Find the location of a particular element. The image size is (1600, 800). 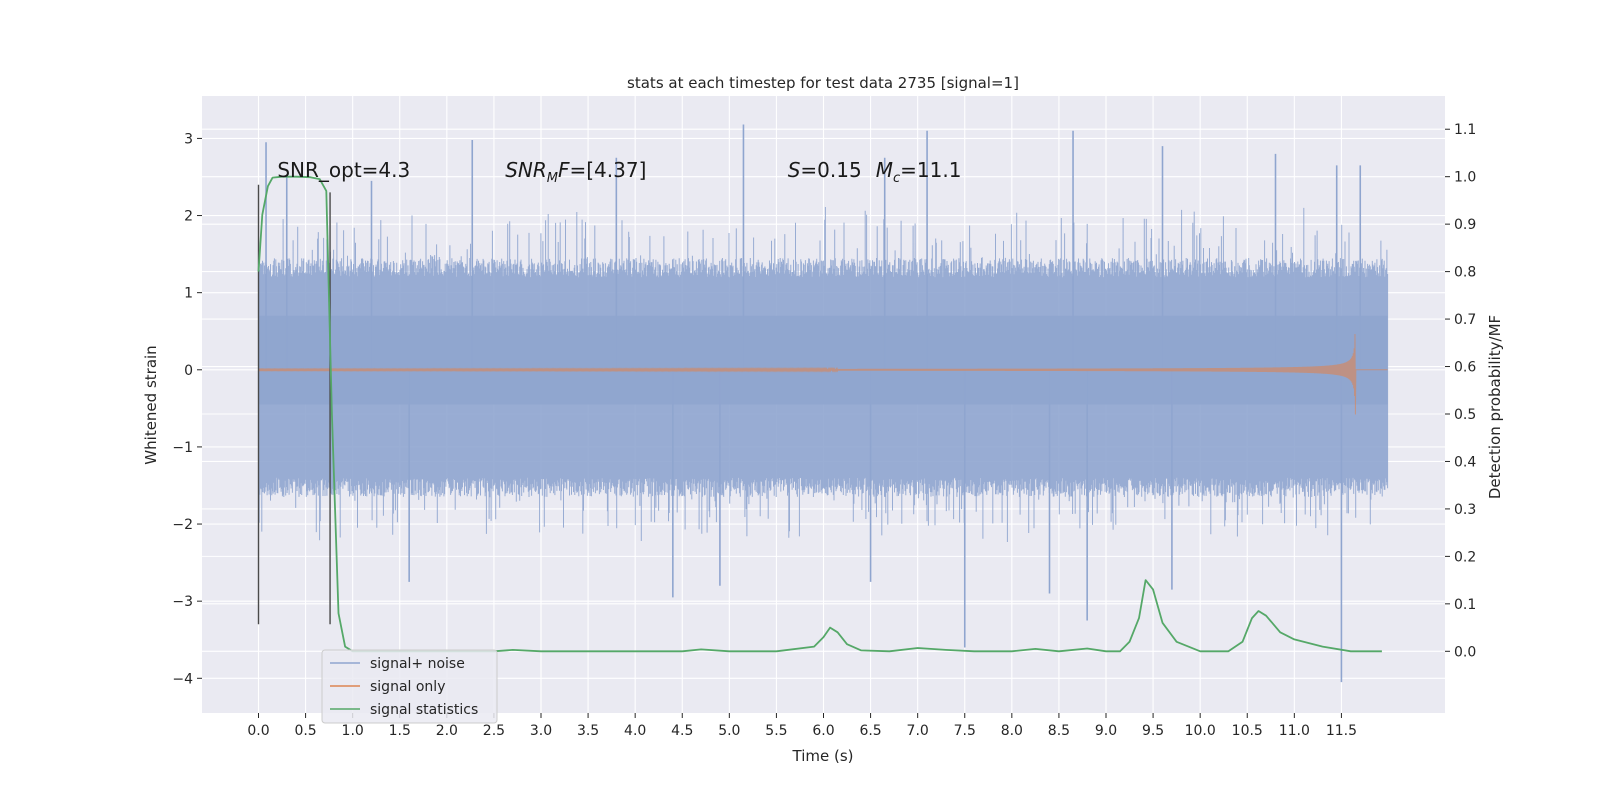

x-tick-label: 7.0 is located at coordinates (918, 731).